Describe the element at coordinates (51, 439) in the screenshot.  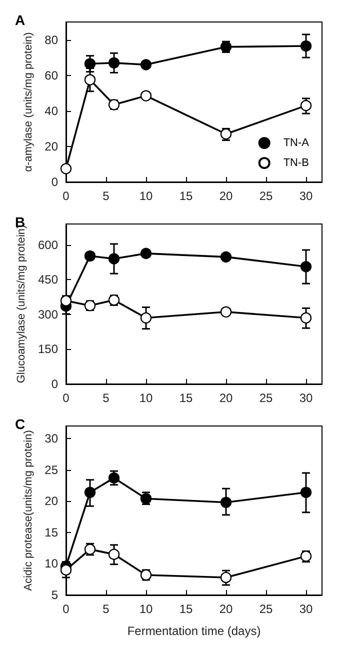
I see `y-tick-label: 30` at that location.